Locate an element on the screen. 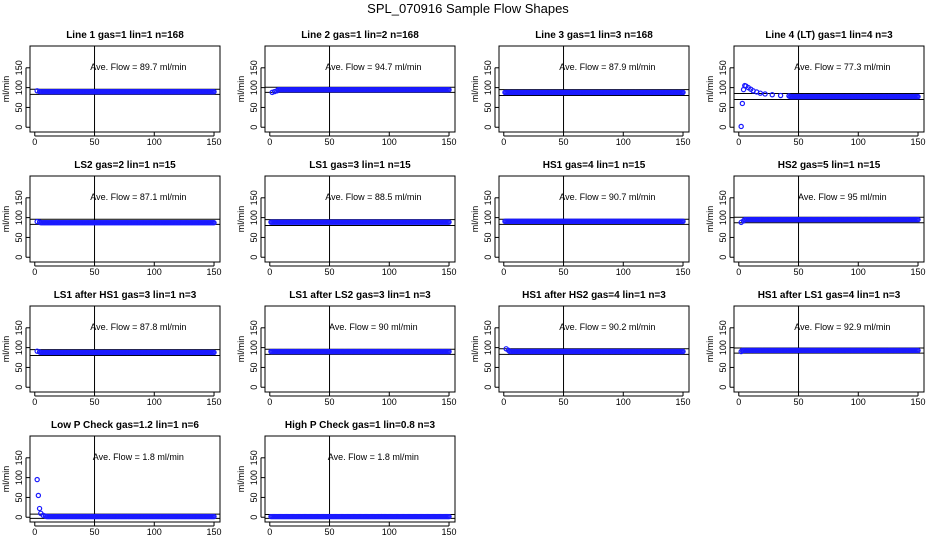  average-flow-annotation: Ave. Flow = 89.7 ml/min is located at coordinates (138, 67).